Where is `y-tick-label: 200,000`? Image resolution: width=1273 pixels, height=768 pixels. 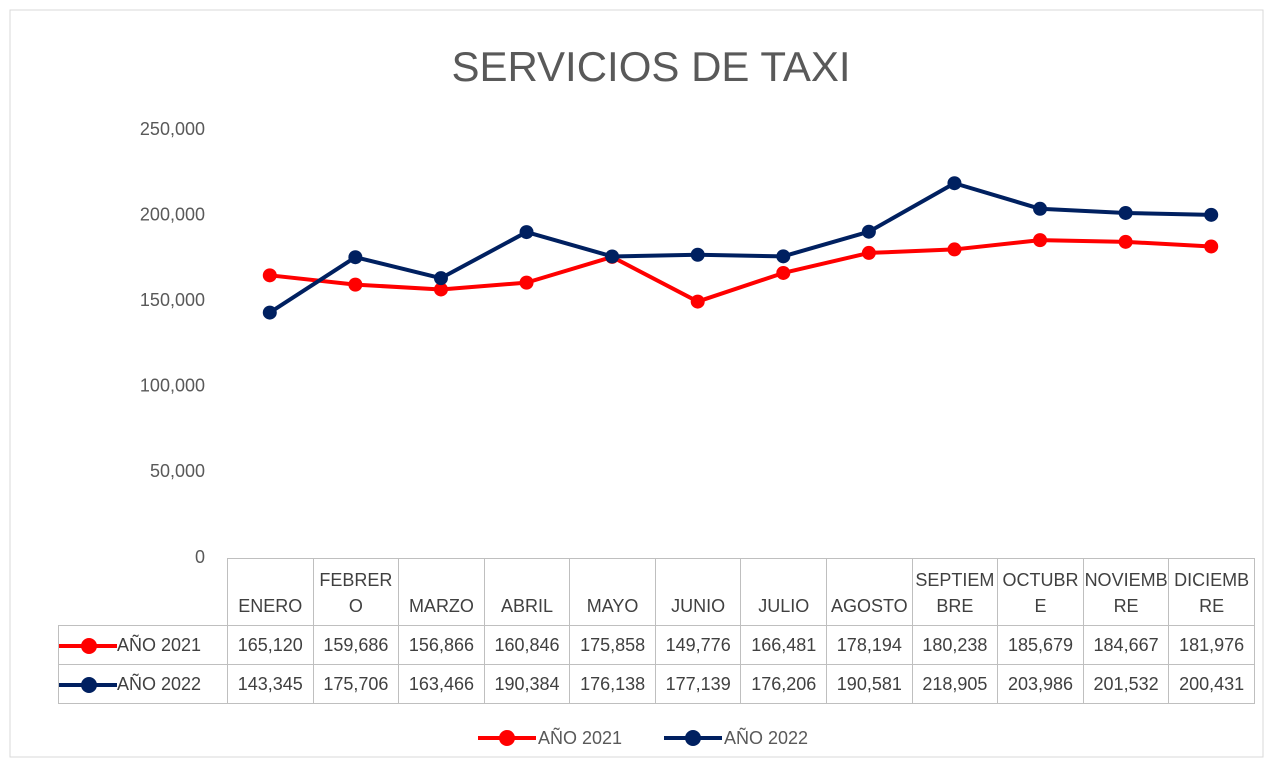
y-tick-label: 200,000 is located at coordinates (172, 214).